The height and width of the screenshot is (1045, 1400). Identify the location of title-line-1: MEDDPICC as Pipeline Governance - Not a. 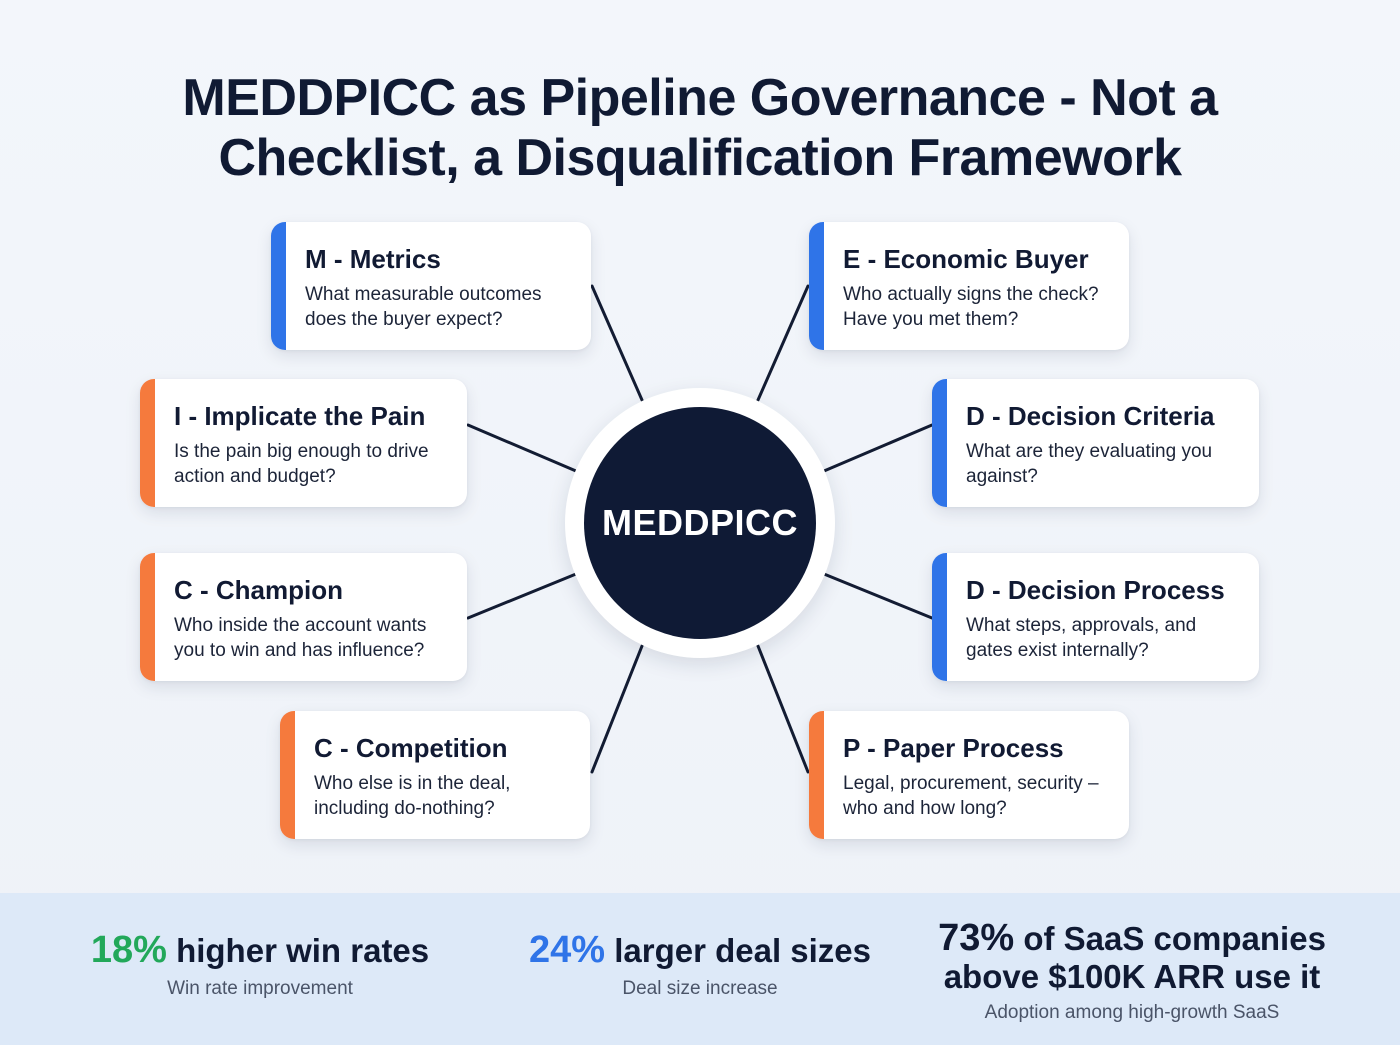
(700, 98).